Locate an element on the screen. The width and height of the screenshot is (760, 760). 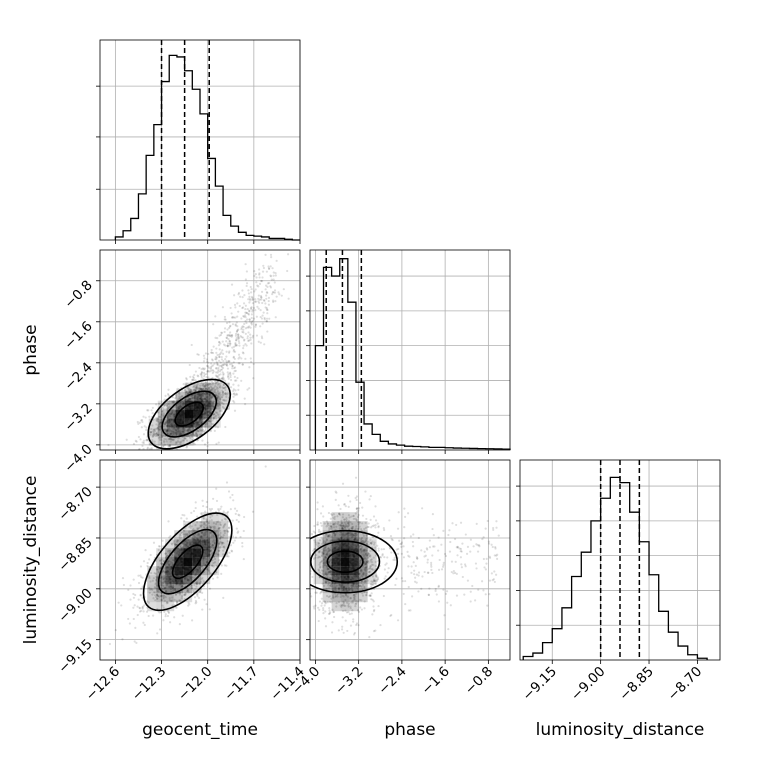
hist-panel-luminosity_distance is located at coordinates (618, 561).